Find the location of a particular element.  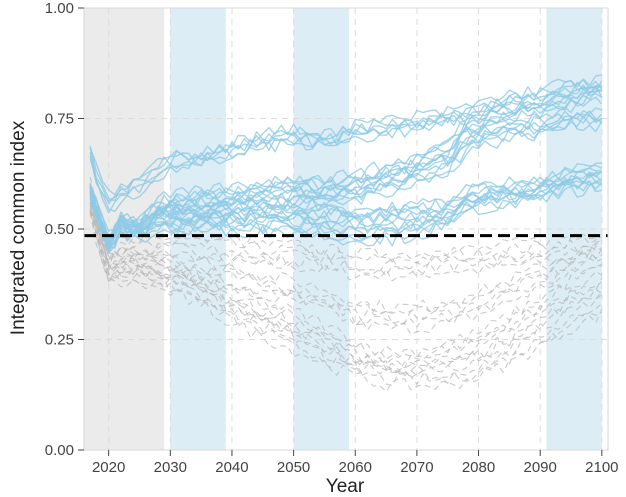

x-tick-label: 2030 is located at coordinates (170, 467).